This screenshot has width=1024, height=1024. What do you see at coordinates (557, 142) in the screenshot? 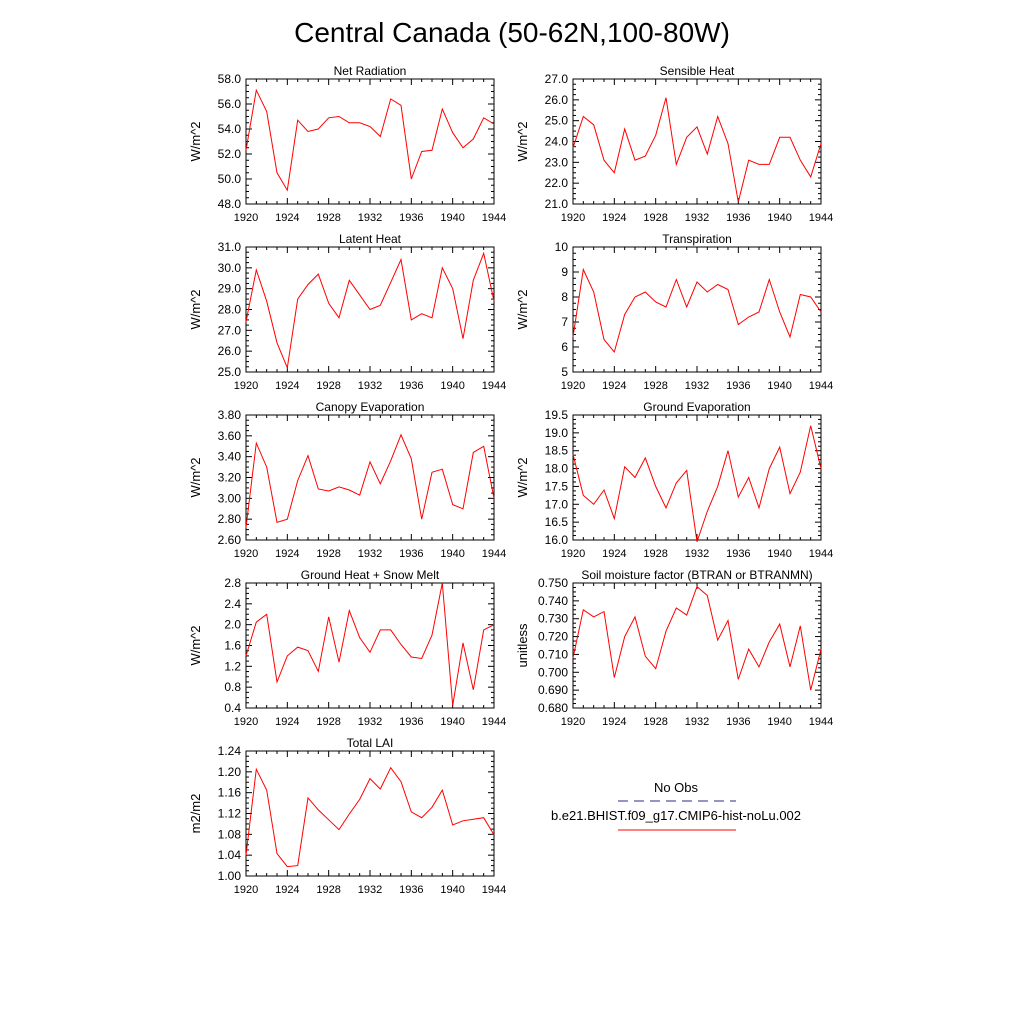
I see `y-tick-label: 24.0` at bounding box center [557, 142].